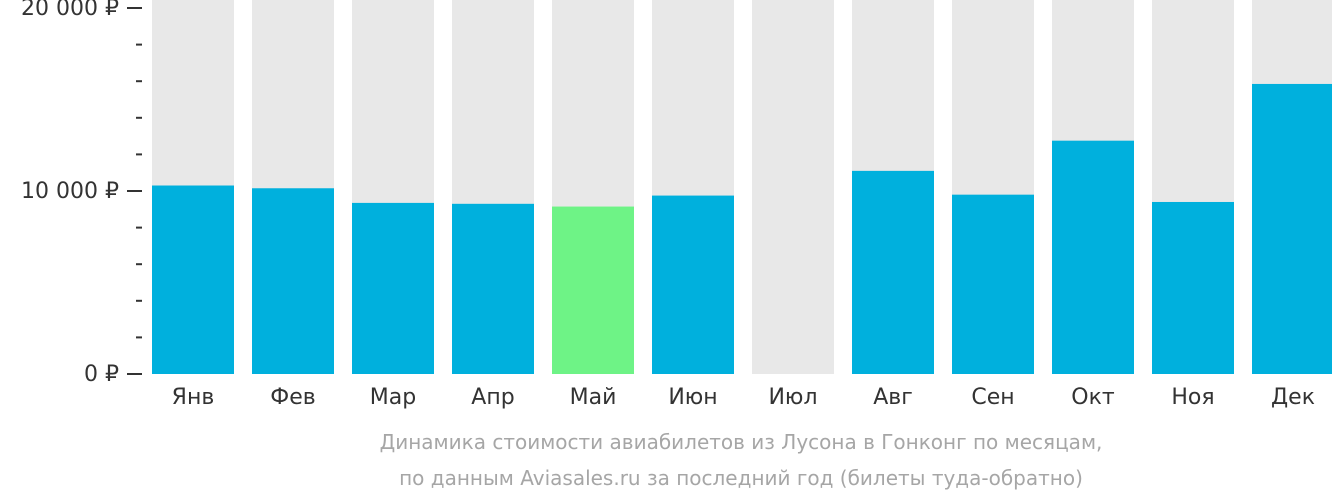 The width and height of the screenshot is (1332, 502). Describe the element at coordinates (1093, 397) in the screenshot. I see `x-tick-label: Окт` at that location.